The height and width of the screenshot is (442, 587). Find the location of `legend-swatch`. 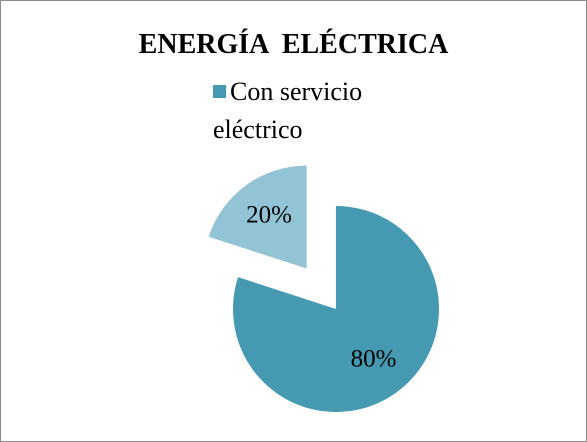

legend-swatch is located at coordinates (219, 91).